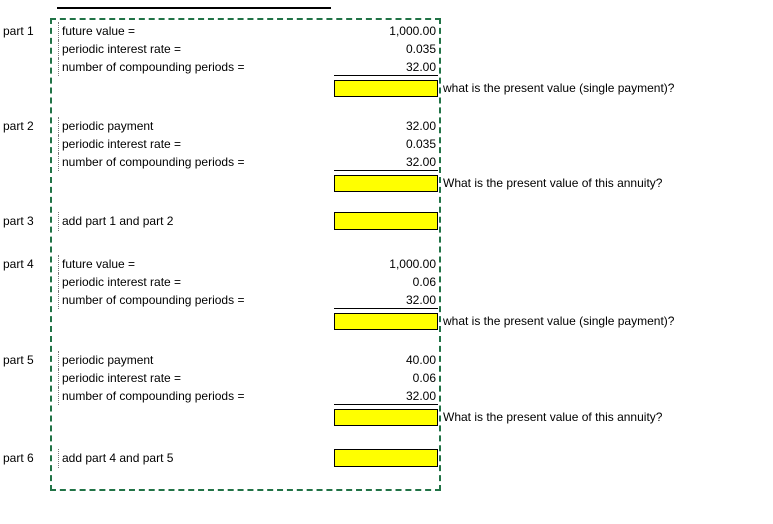 The height and width of the screenshot is (524, 773). I want to click on part-3-block: part 3 add part 1 and part 2, so click(386, 221).